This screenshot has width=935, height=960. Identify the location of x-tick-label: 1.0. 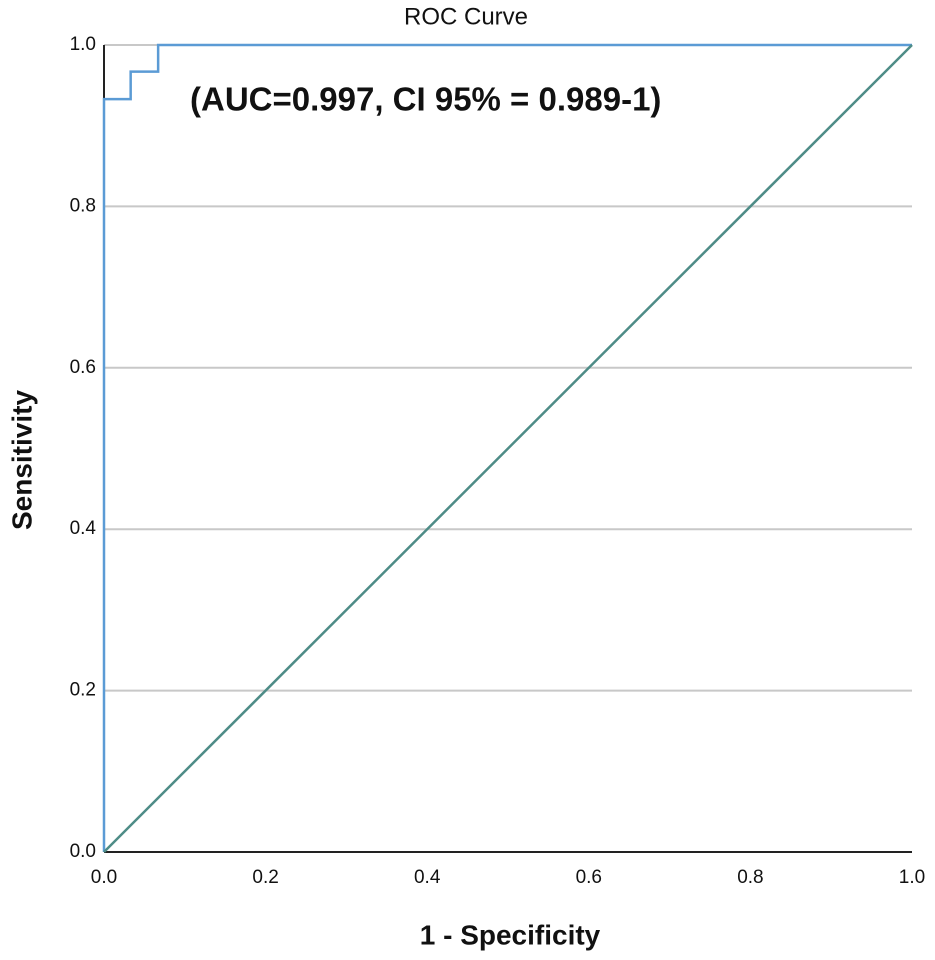
(912, 877).